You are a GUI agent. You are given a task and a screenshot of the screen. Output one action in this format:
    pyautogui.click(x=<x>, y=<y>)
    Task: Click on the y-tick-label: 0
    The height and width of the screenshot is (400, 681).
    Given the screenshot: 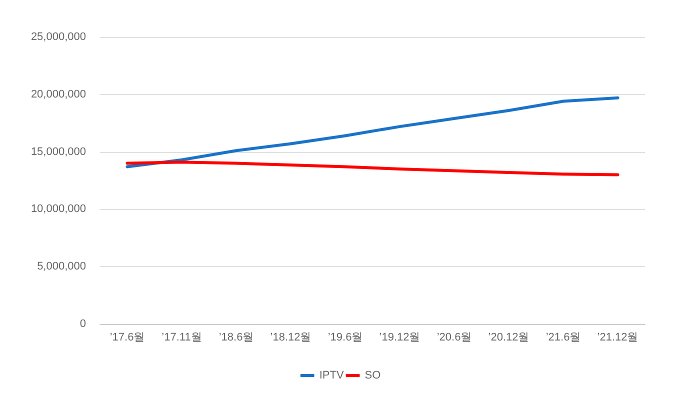 What is the action you would take?
    pyautogui.click(x=83, y=324)
    